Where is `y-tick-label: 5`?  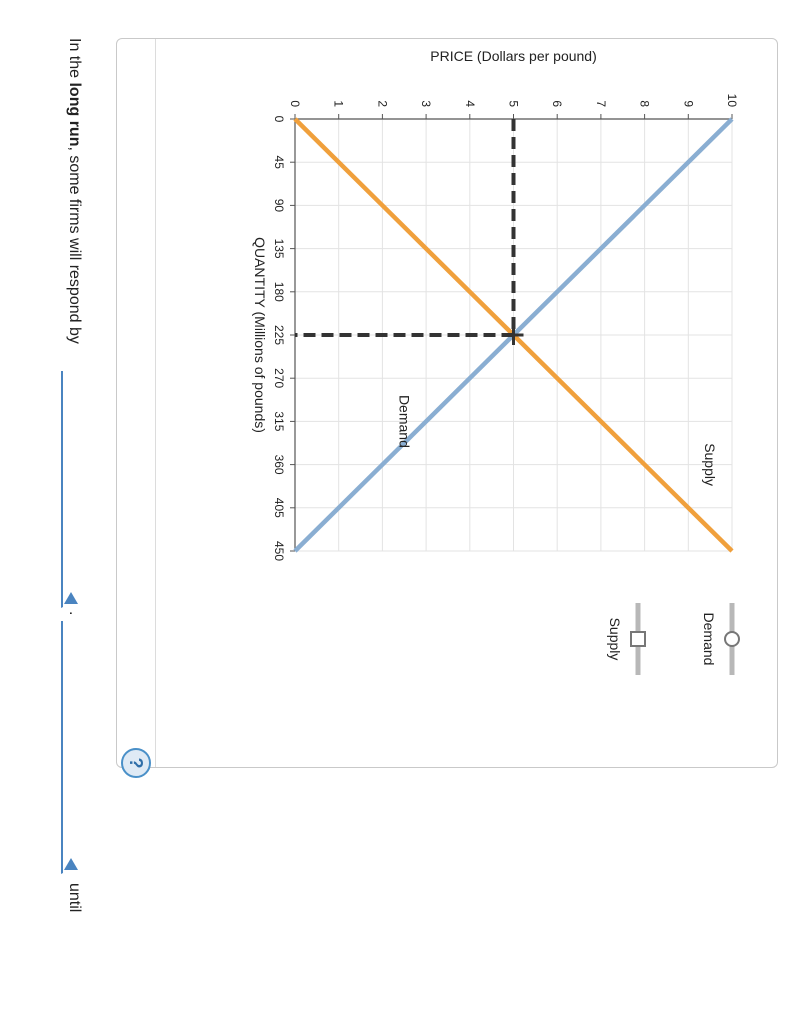
y-tick-label: 5 is located at coordinates (514, 103).